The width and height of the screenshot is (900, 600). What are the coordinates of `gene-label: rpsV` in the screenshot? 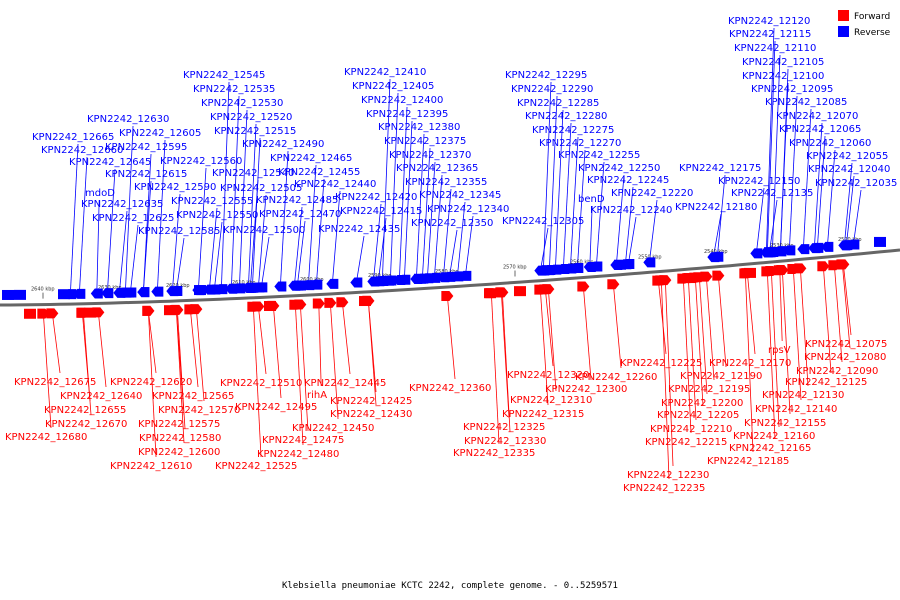 It's located at (779, 350).